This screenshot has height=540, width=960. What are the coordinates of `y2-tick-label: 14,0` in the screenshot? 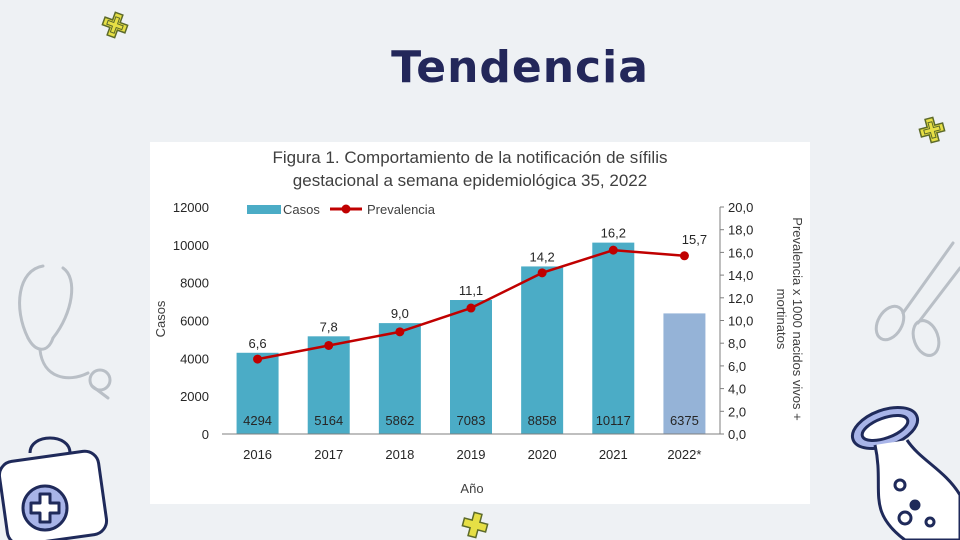 It's located at (740, 275).